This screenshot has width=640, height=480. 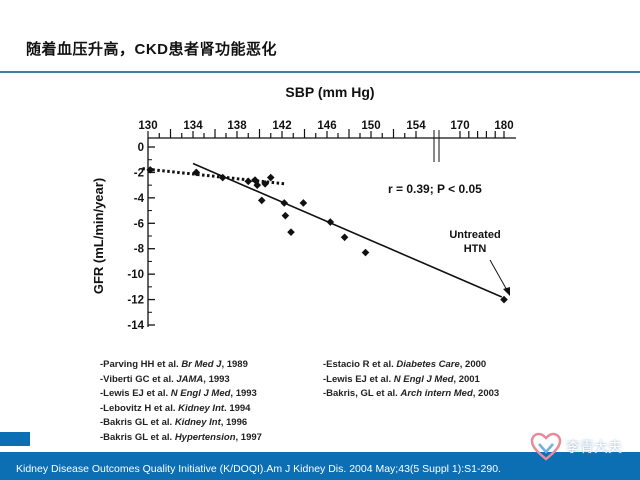 What do you see at coordinates (503, 126) in the screenshot?
I see `x-tick-label: 180` at bounding box center [503, 126].